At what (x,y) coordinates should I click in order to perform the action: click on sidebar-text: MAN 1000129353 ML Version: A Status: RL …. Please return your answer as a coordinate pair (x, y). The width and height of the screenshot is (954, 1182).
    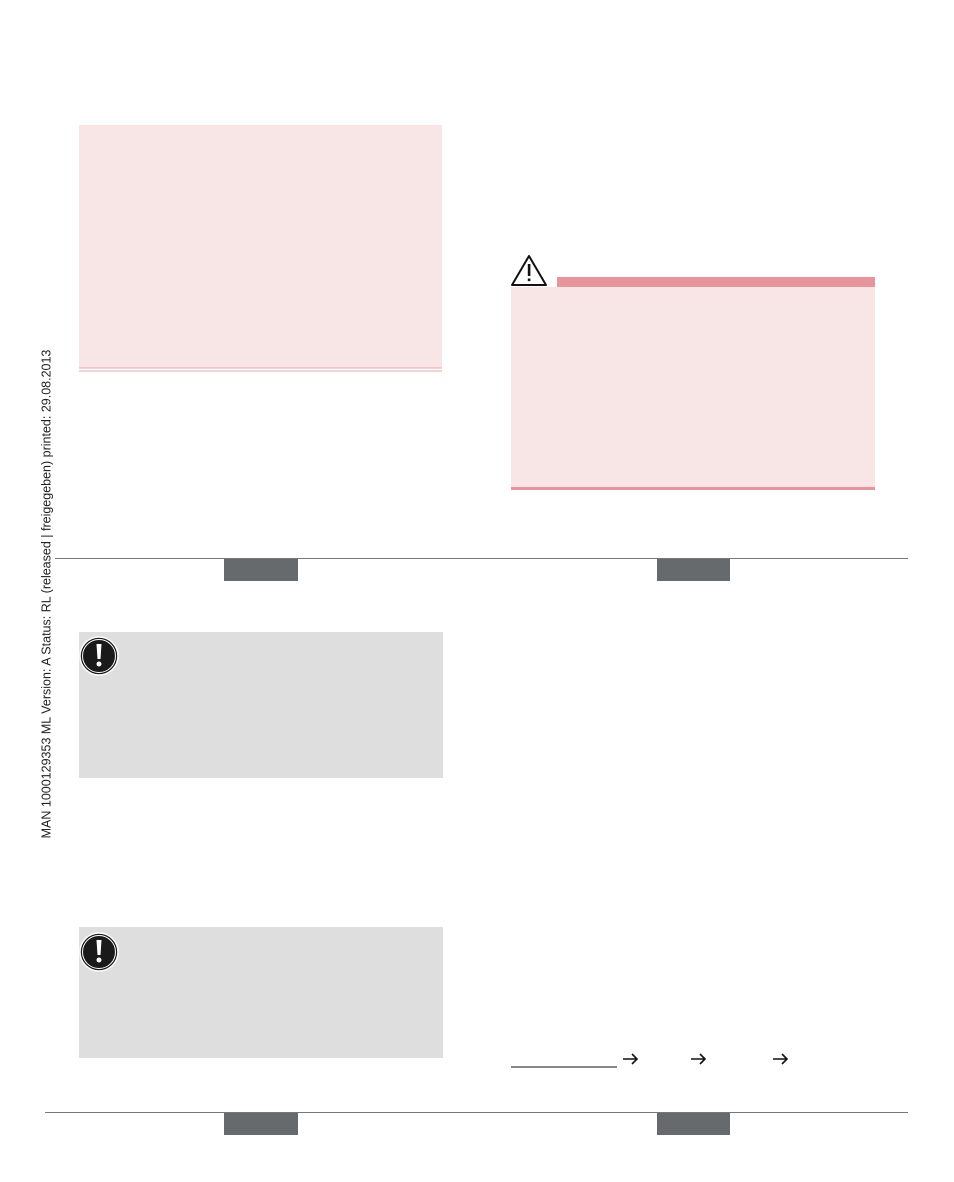
    Looking at the image, I should click on (46, 594).